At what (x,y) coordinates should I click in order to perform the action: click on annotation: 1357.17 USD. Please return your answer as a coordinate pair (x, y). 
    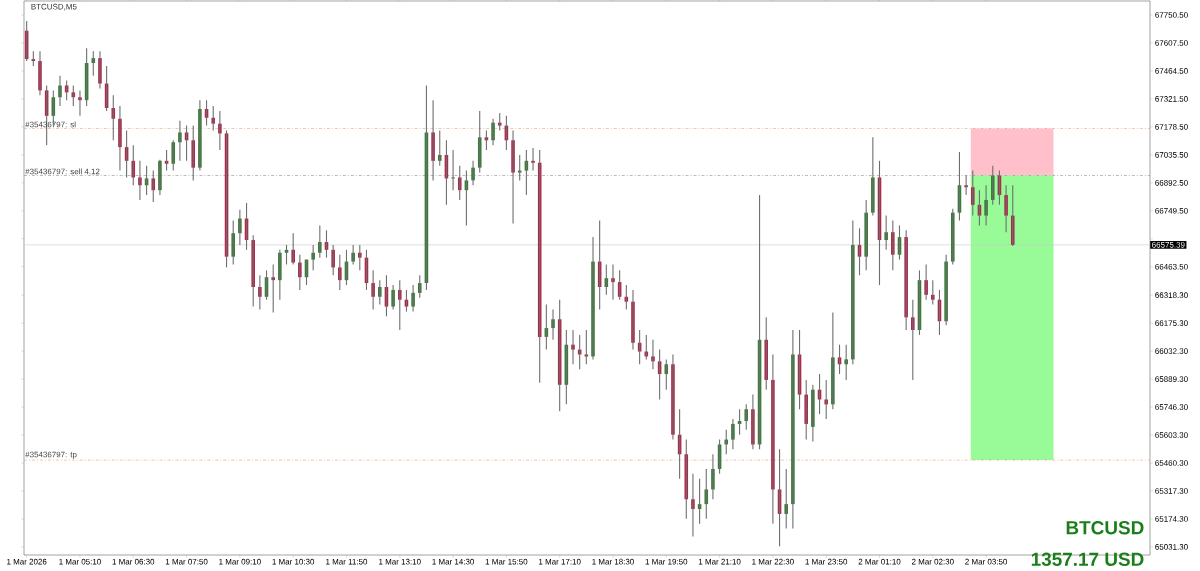
    Looking at the image, I should click on (1087, 559).